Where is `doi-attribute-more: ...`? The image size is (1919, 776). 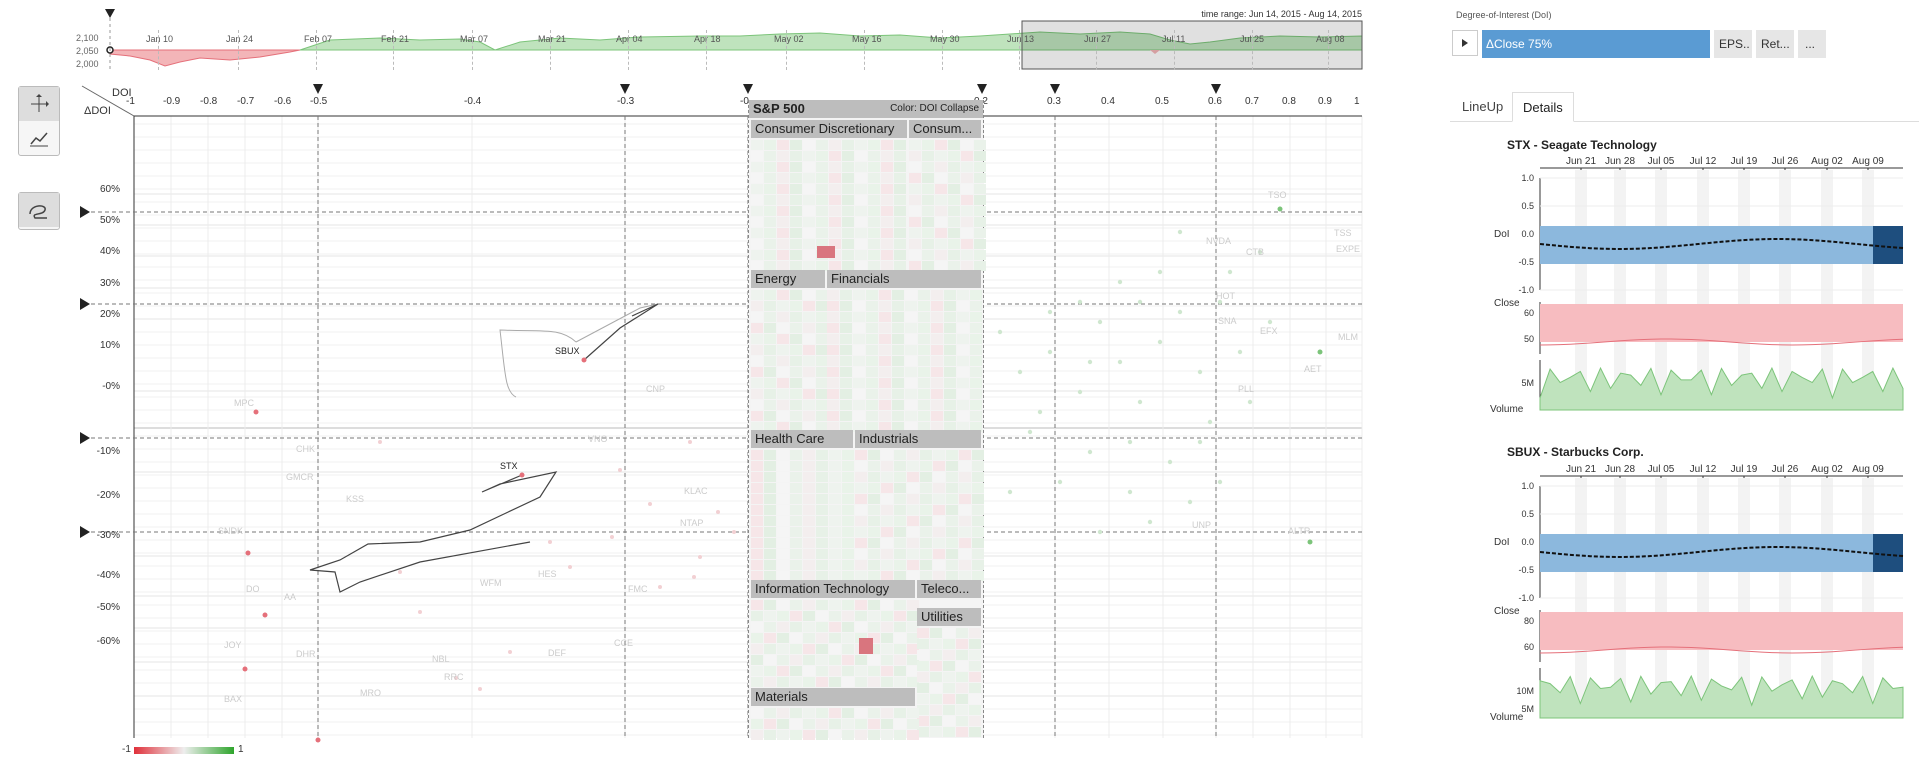 doi-attribute-more: ... is located at coordinates (1812, 44).